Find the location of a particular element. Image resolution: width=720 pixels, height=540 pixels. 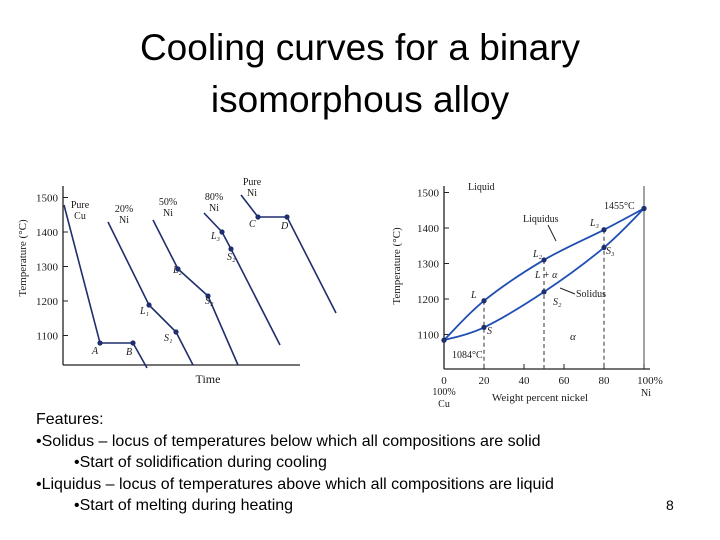

title-line-2: isomorphous alloy is located at coordinates (360, 99).